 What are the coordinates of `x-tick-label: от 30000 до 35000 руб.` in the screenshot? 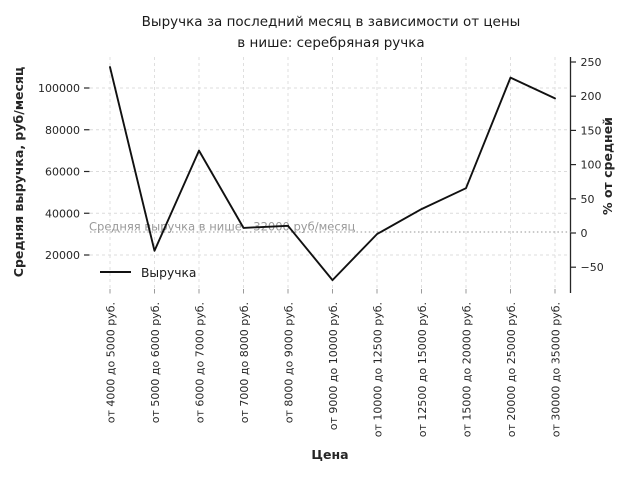 It's located at (556, 369).